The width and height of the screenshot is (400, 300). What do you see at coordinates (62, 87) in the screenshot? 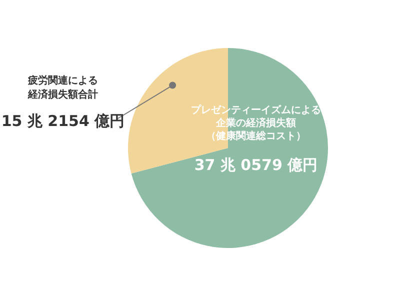
I see `slice-label: 疲労関連による経済損失額合計` at bounding box center [62, 87].